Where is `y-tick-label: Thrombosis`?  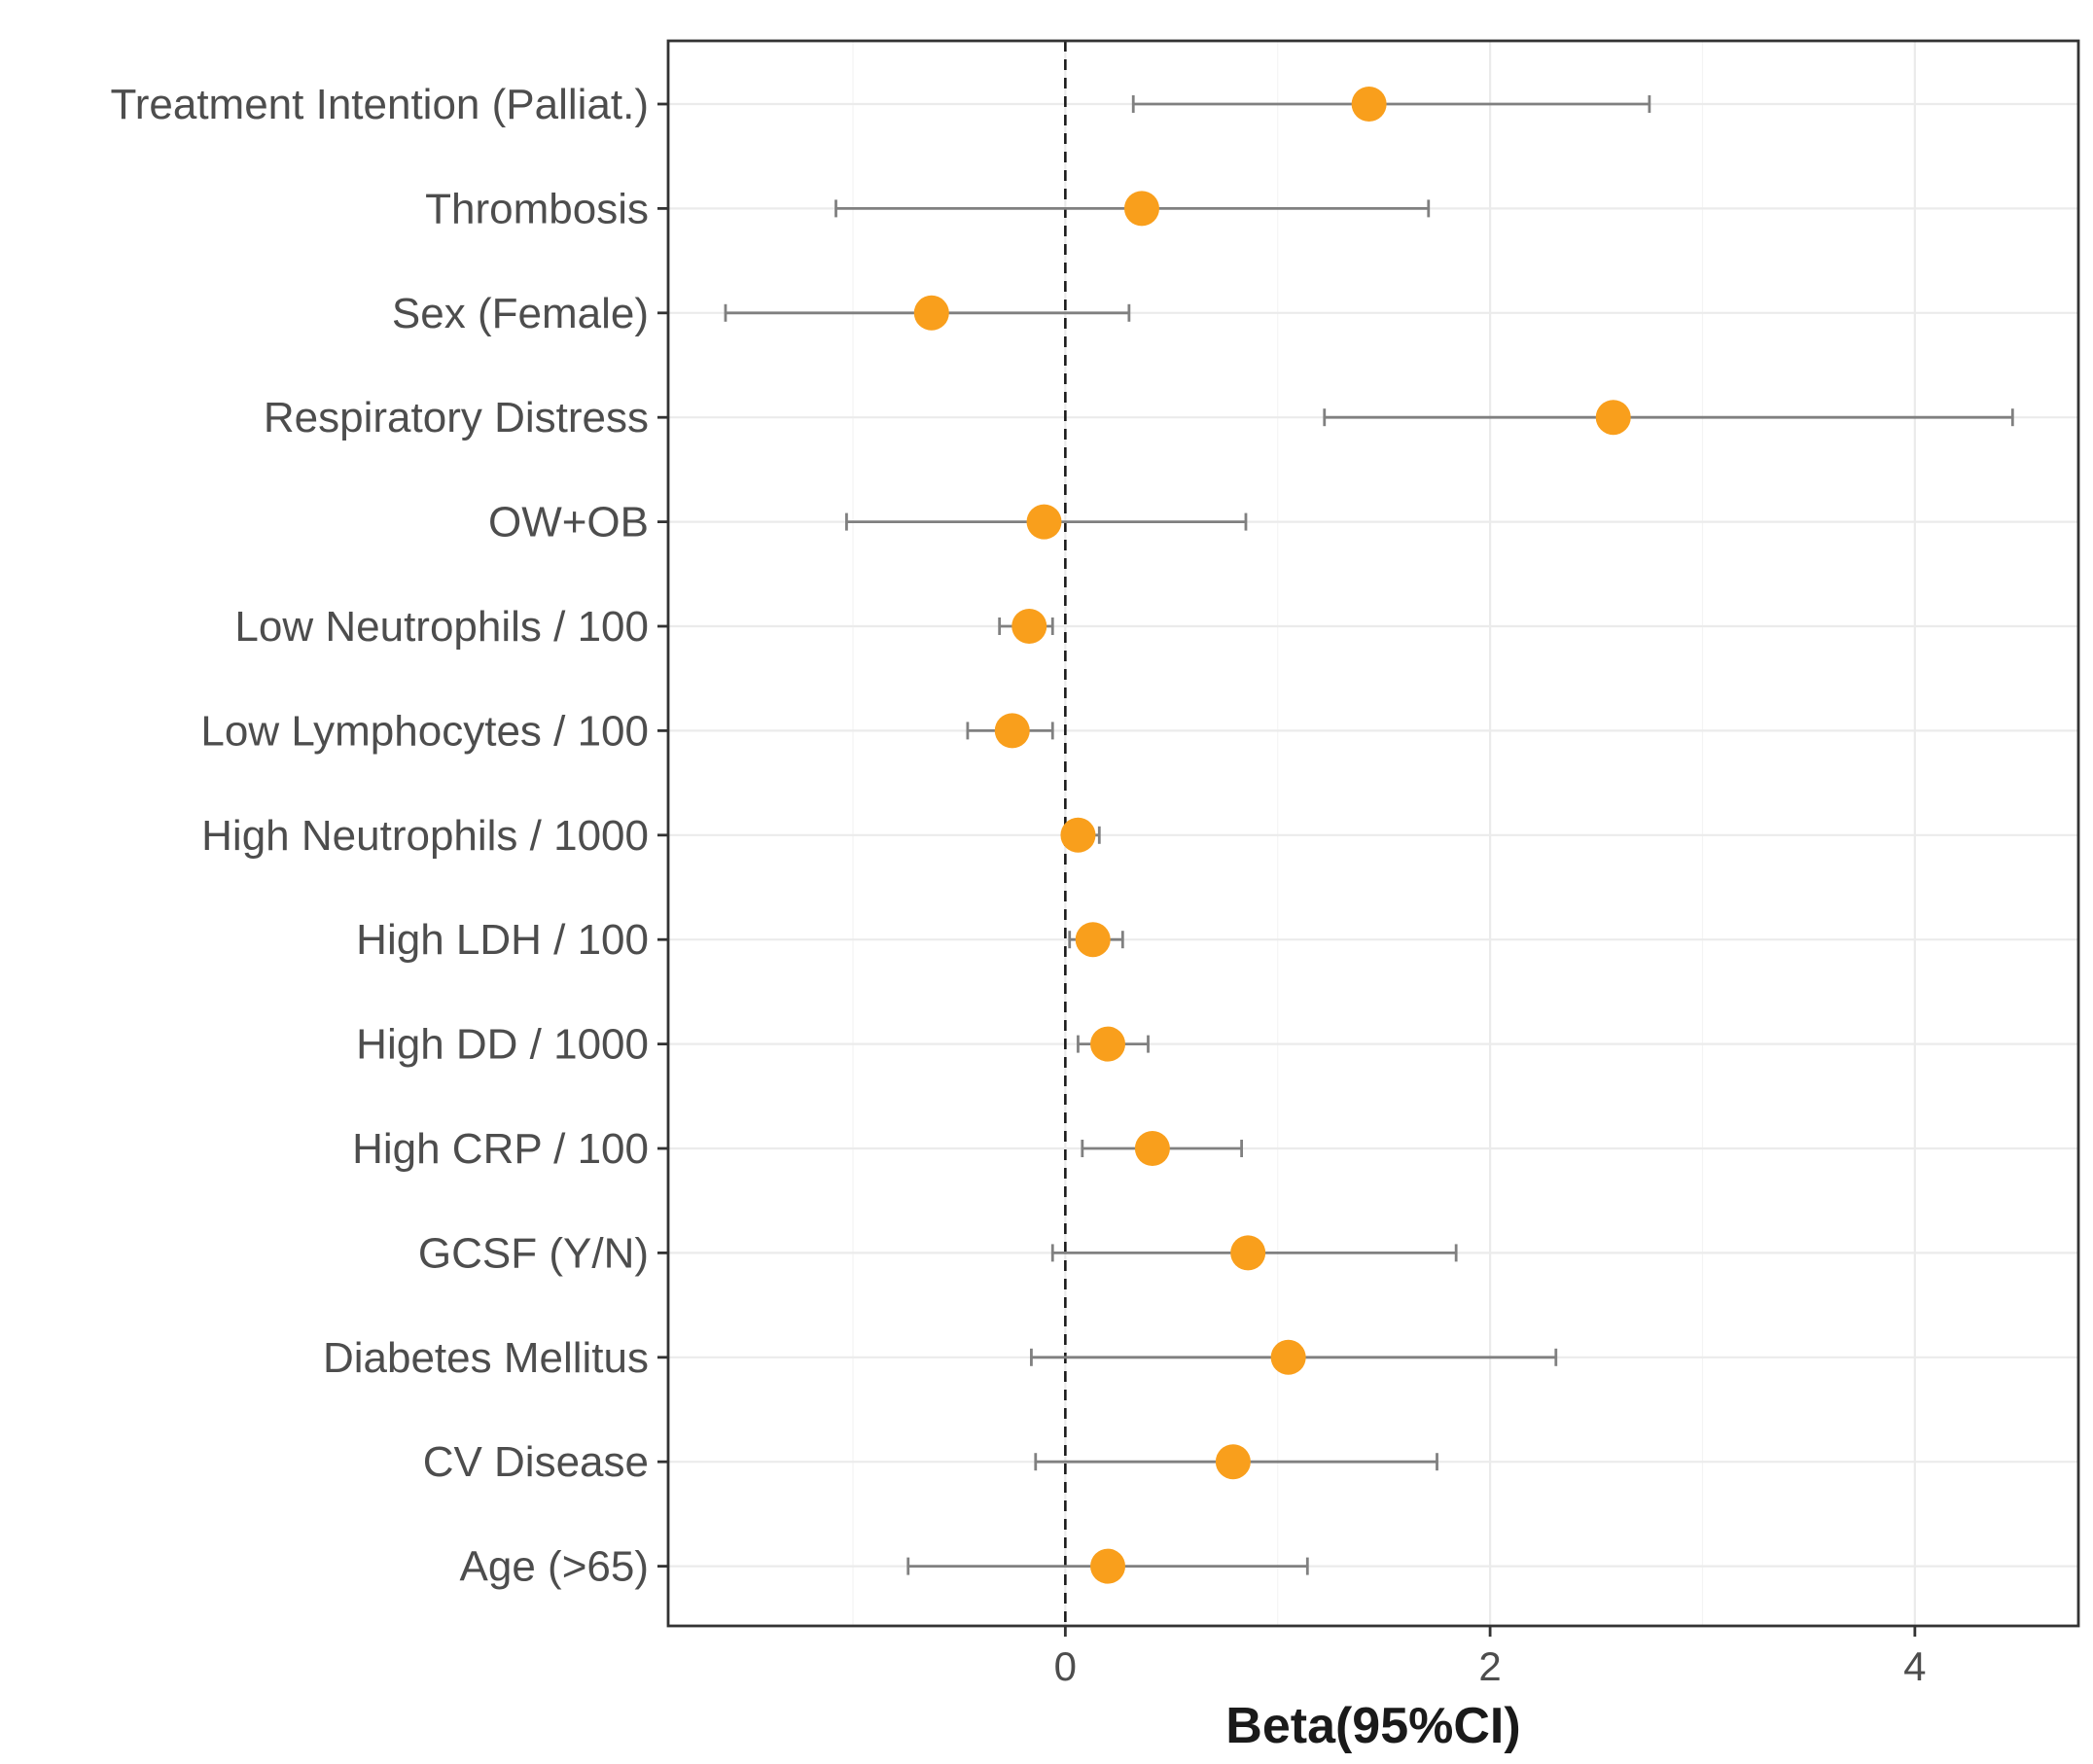 y-tick-label: Thrombosis is located at coordinates (537, 208).